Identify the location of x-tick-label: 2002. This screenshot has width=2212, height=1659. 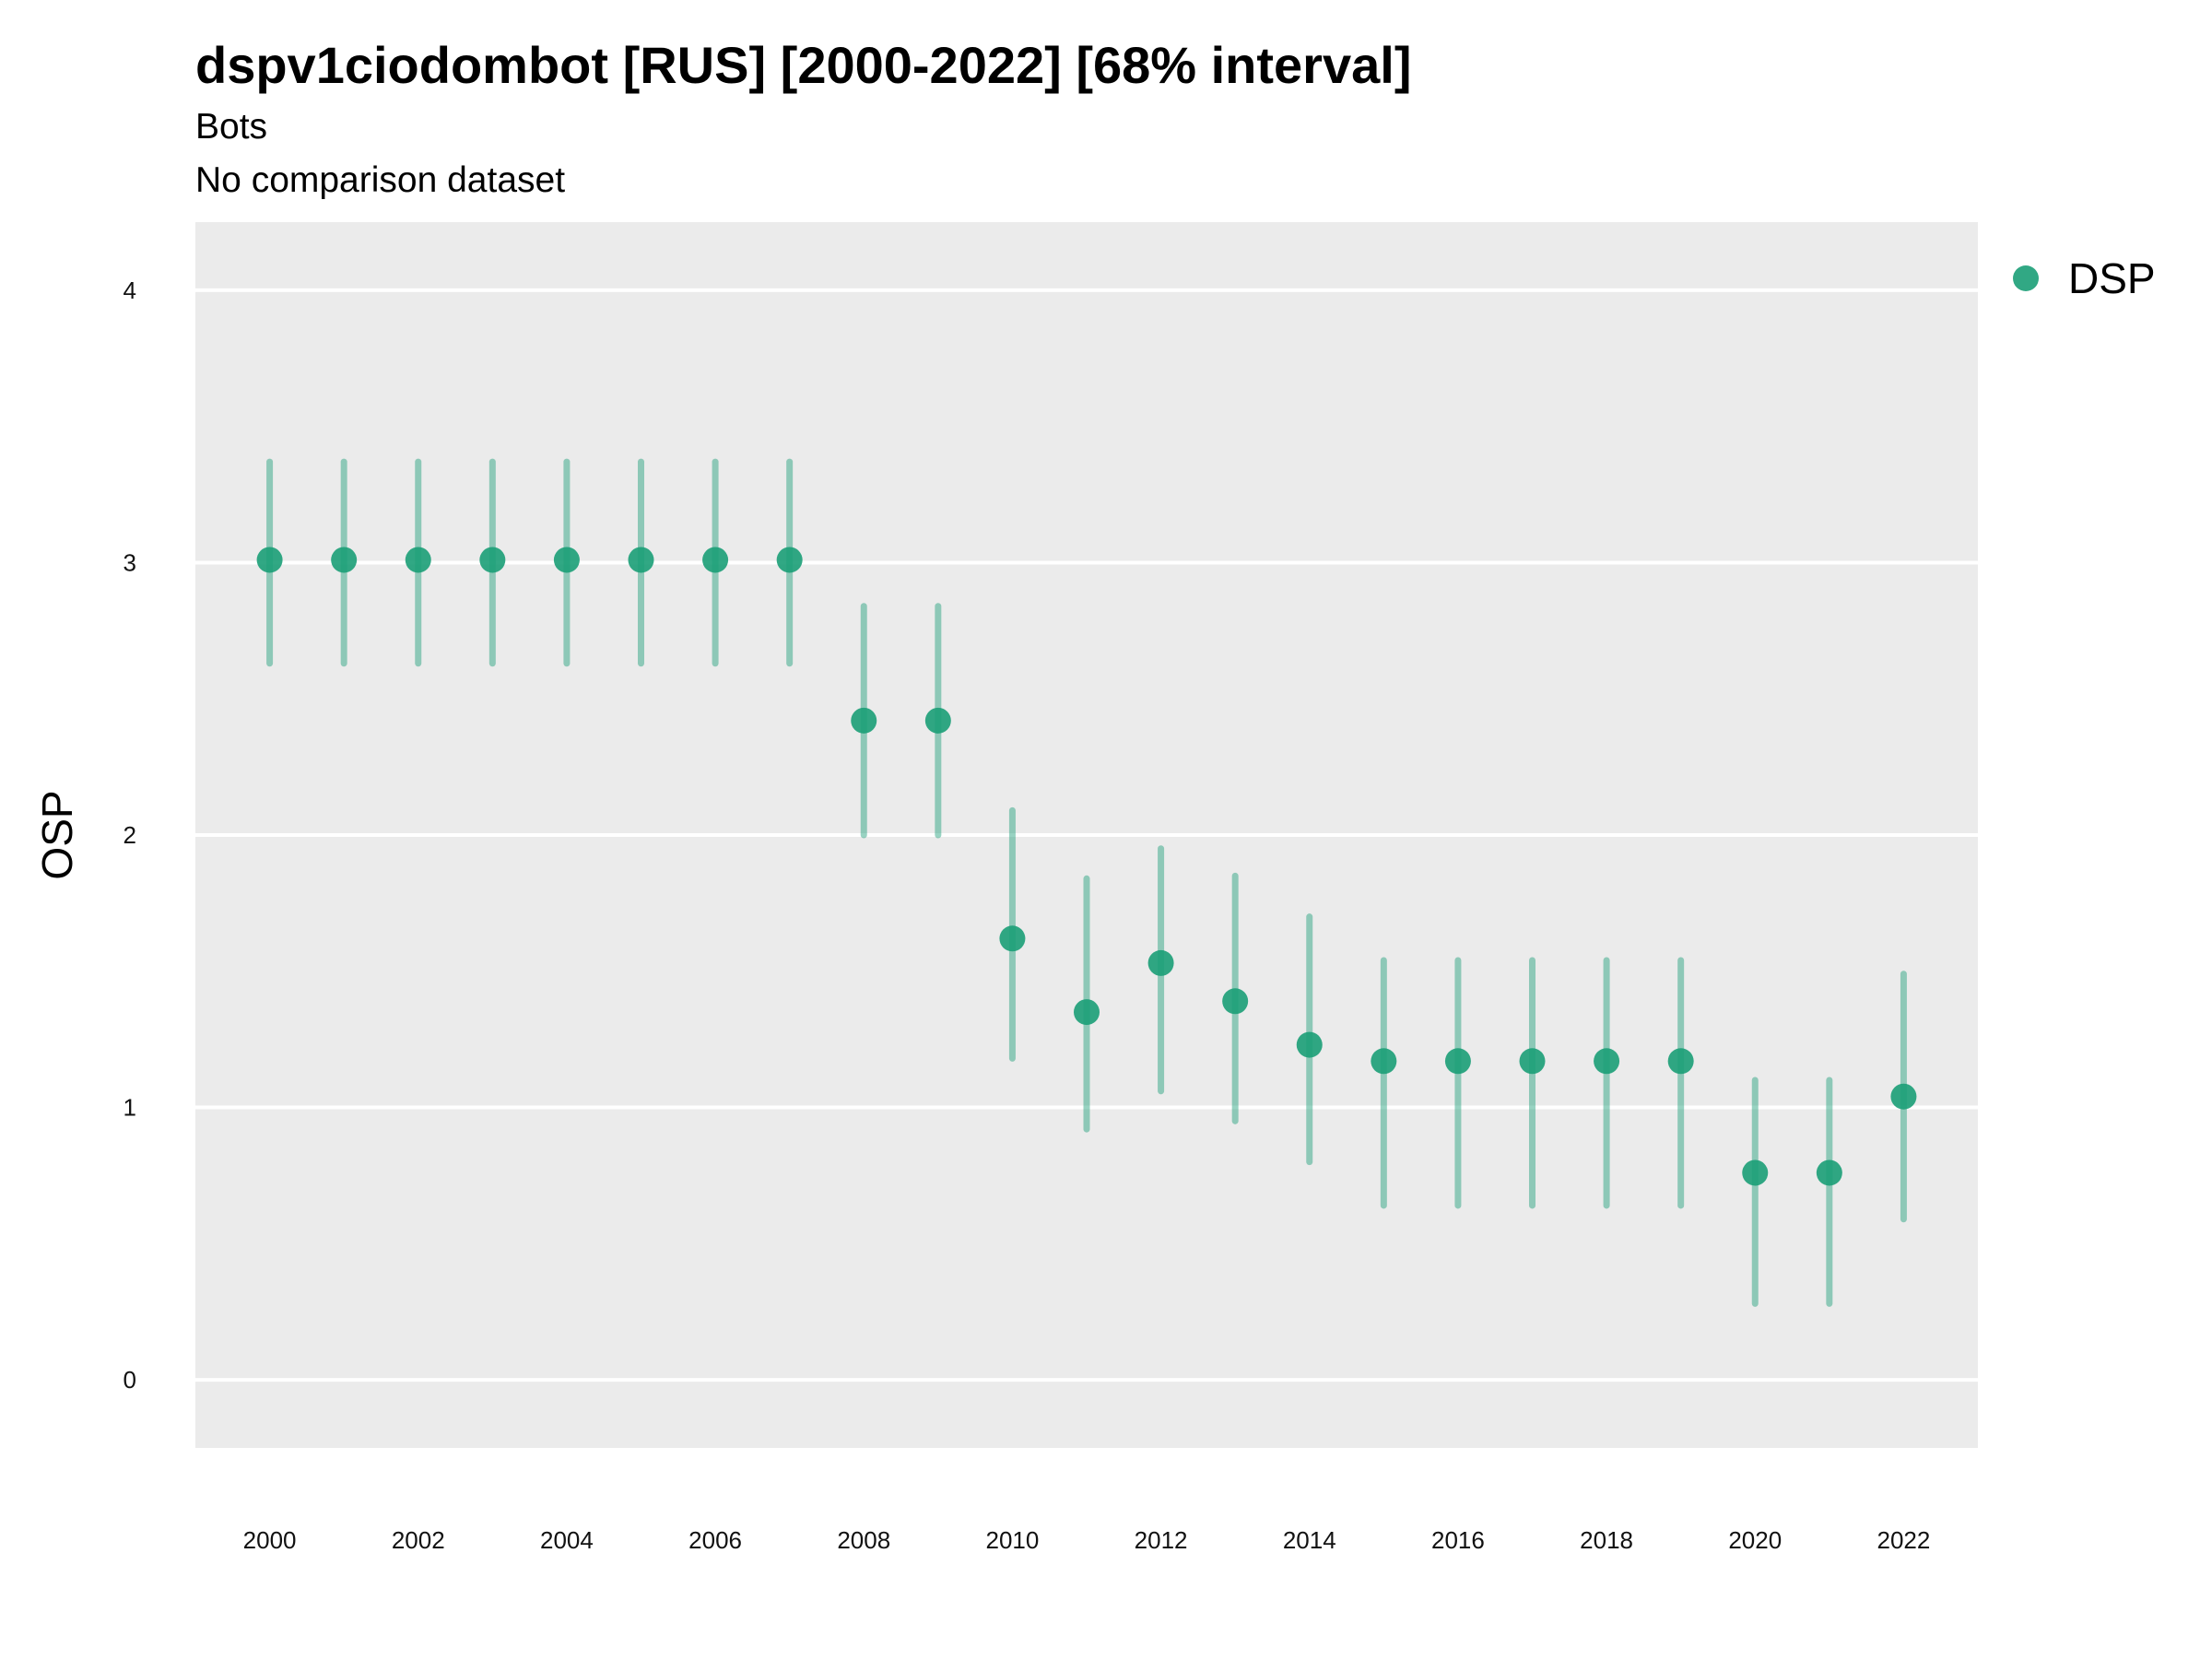
(418, 1540).